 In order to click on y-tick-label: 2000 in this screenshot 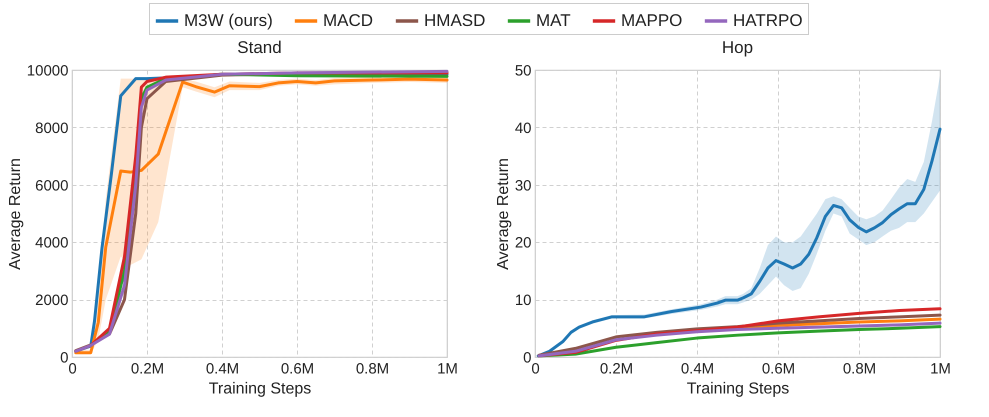, I will do `click(51, 301)`.